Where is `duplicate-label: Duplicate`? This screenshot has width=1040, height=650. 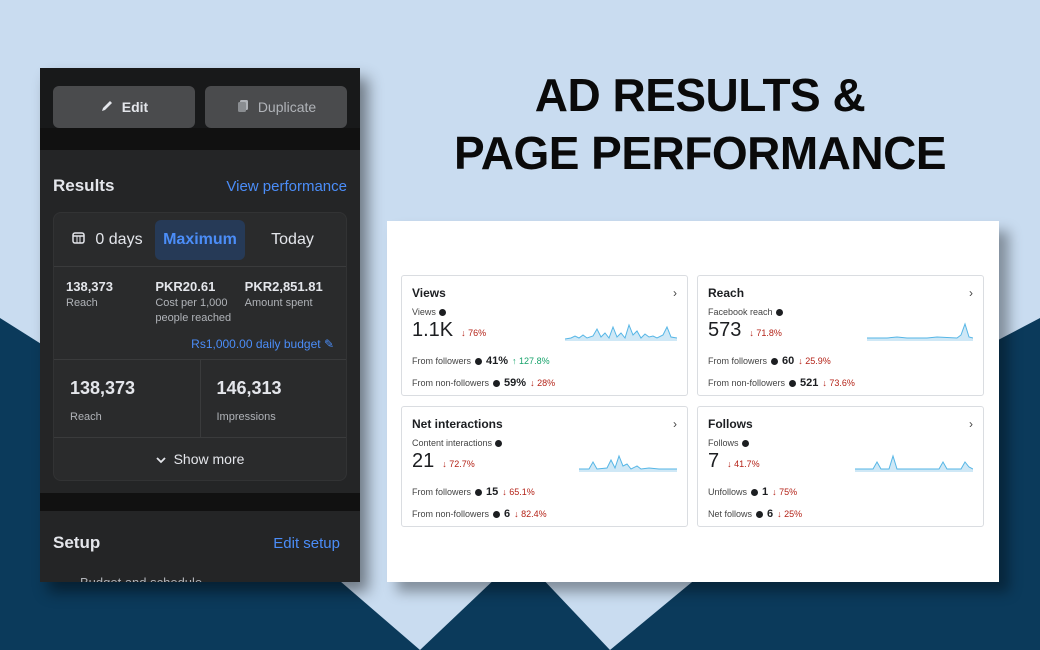 duplicate-label: Duplicate is located at coordinates (287, 107).